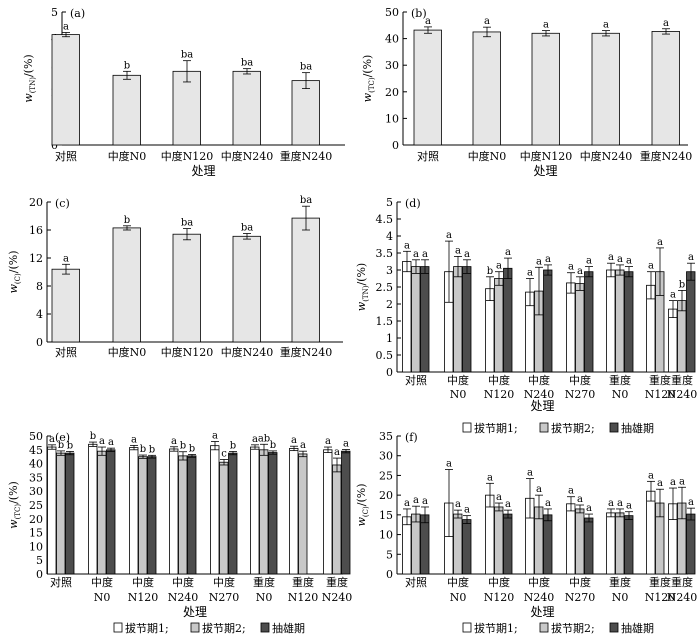 Image resolution: width=700 pixels, height=638 pixels. What do you see at coordinates (386, 515) in the screenshot?
I see `y-tick-label: 15` at bounding box center [386, 515].